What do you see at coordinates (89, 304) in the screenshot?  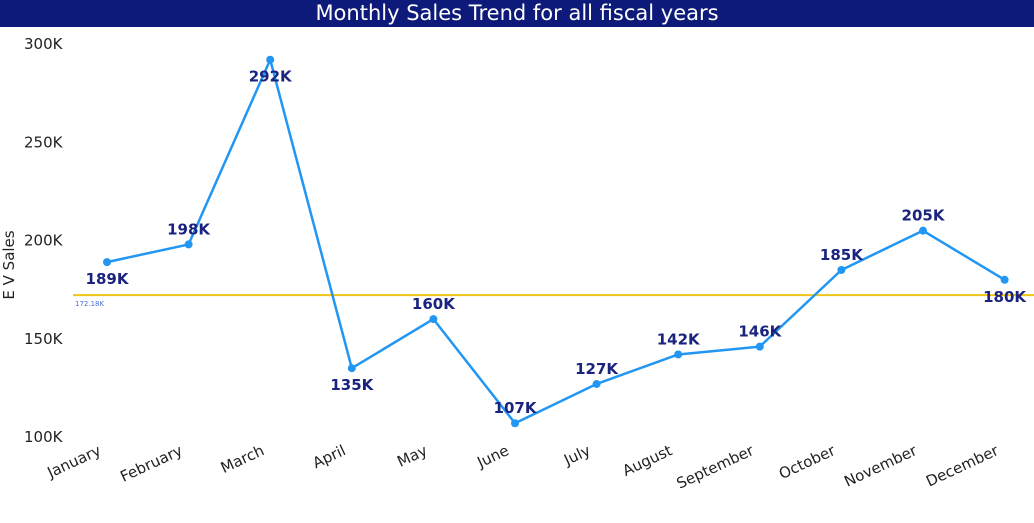 I see `reference-line-label: 172.18K` at bounding box center [89, 304].